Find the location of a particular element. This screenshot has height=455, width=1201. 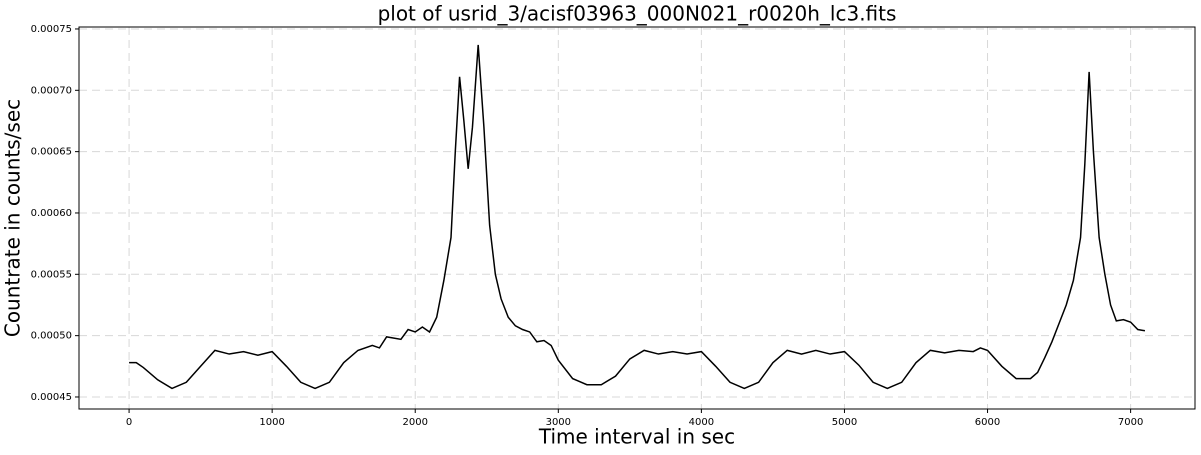

y-tick-label: 0.00050 is located at coordinates (51, 336).